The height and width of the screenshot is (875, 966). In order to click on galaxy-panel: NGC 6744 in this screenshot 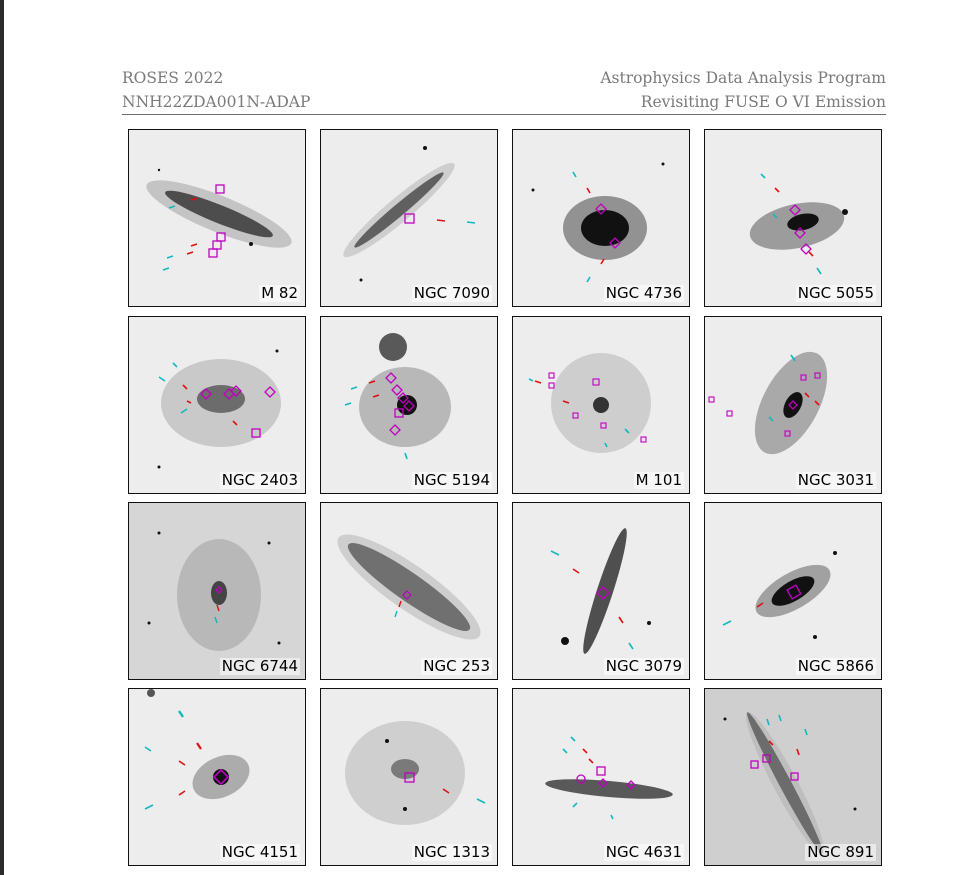, I will do `click(217, 591)`.